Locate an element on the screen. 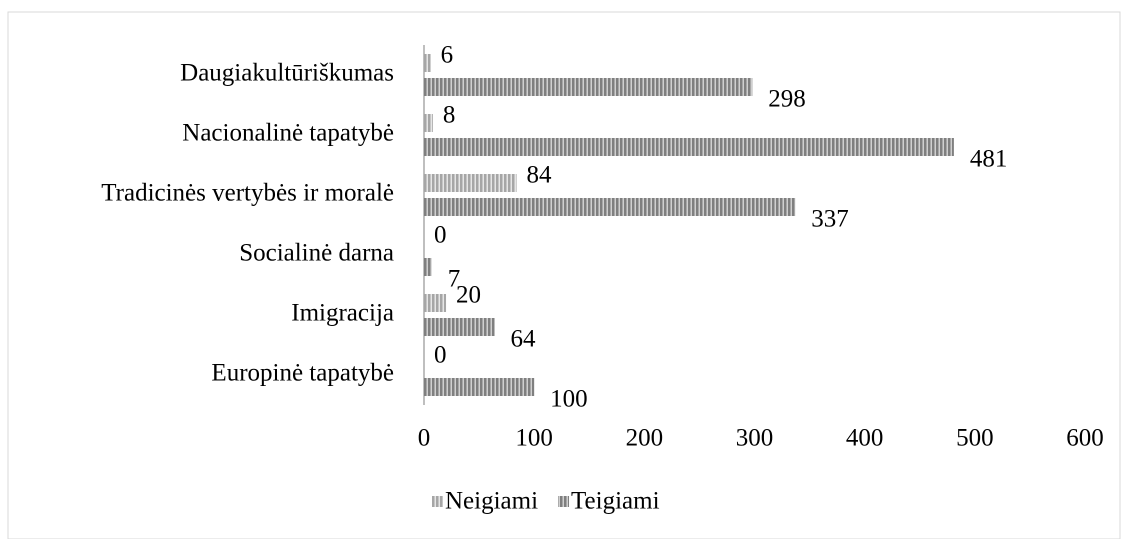 This screenshot has height=539, width=1128. legend-label: Neigiami is located at coordinates (491, 501).